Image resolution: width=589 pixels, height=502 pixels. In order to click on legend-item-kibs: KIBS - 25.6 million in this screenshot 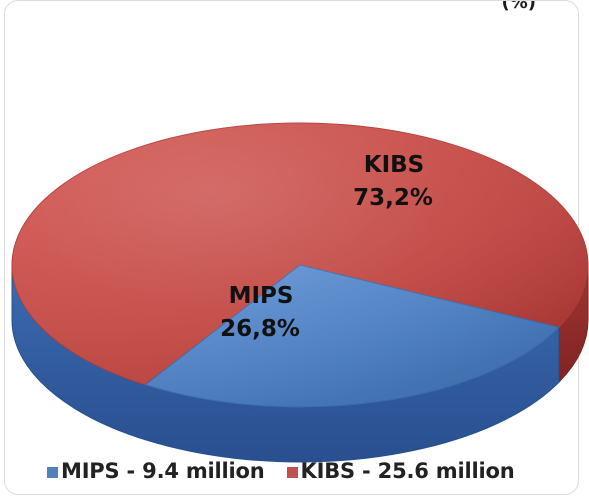, I will do `click(400, 471)`.